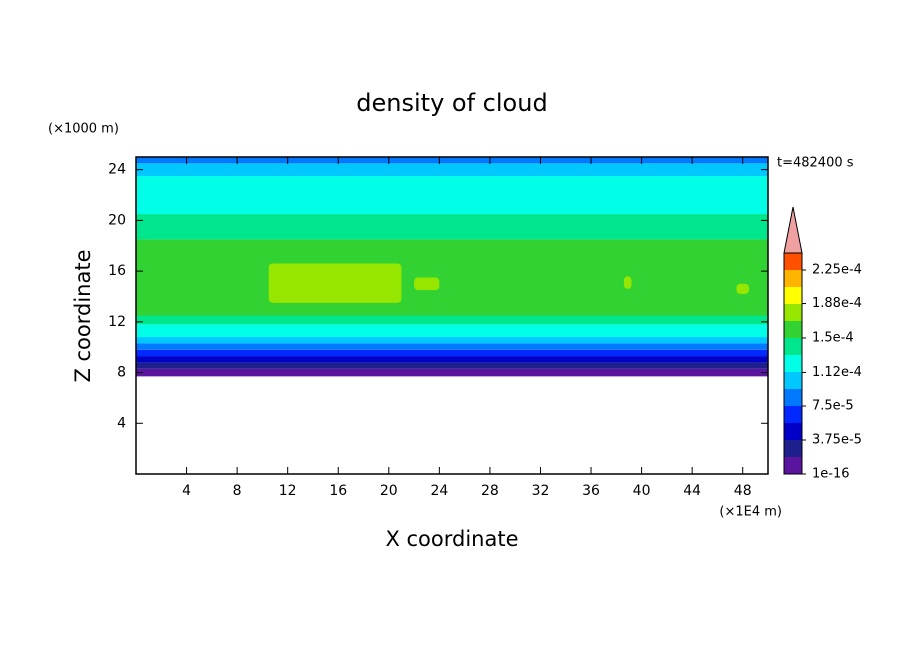  Describe the element at coordinates (833, 406) in the screenshot. I see `colorbar-tick-label: 7.5e-5` at that location.